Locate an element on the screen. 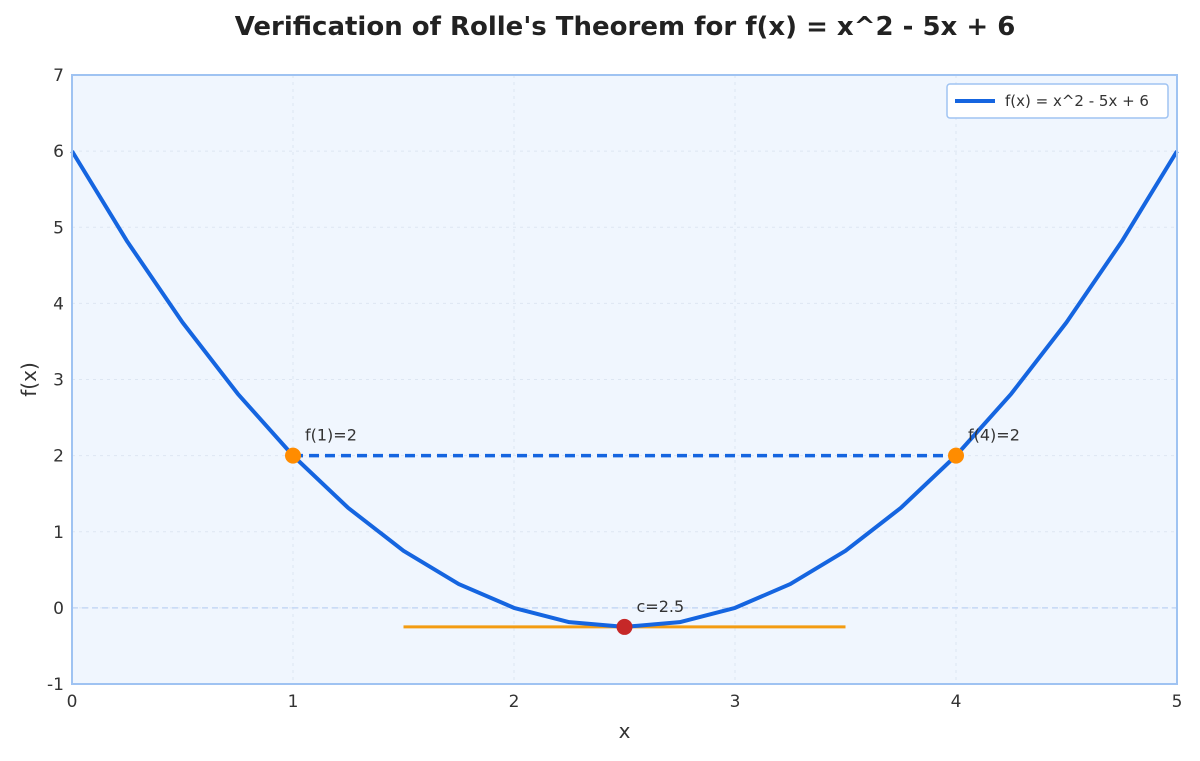  x-tick-label: 5 is located at coordinates (1177, 702).